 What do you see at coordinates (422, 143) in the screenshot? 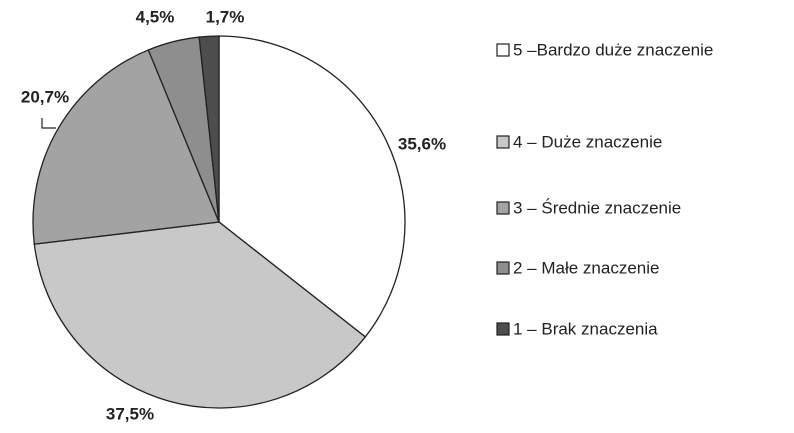
I see `value-label: 35,6%` at bounding box center [422, 143].